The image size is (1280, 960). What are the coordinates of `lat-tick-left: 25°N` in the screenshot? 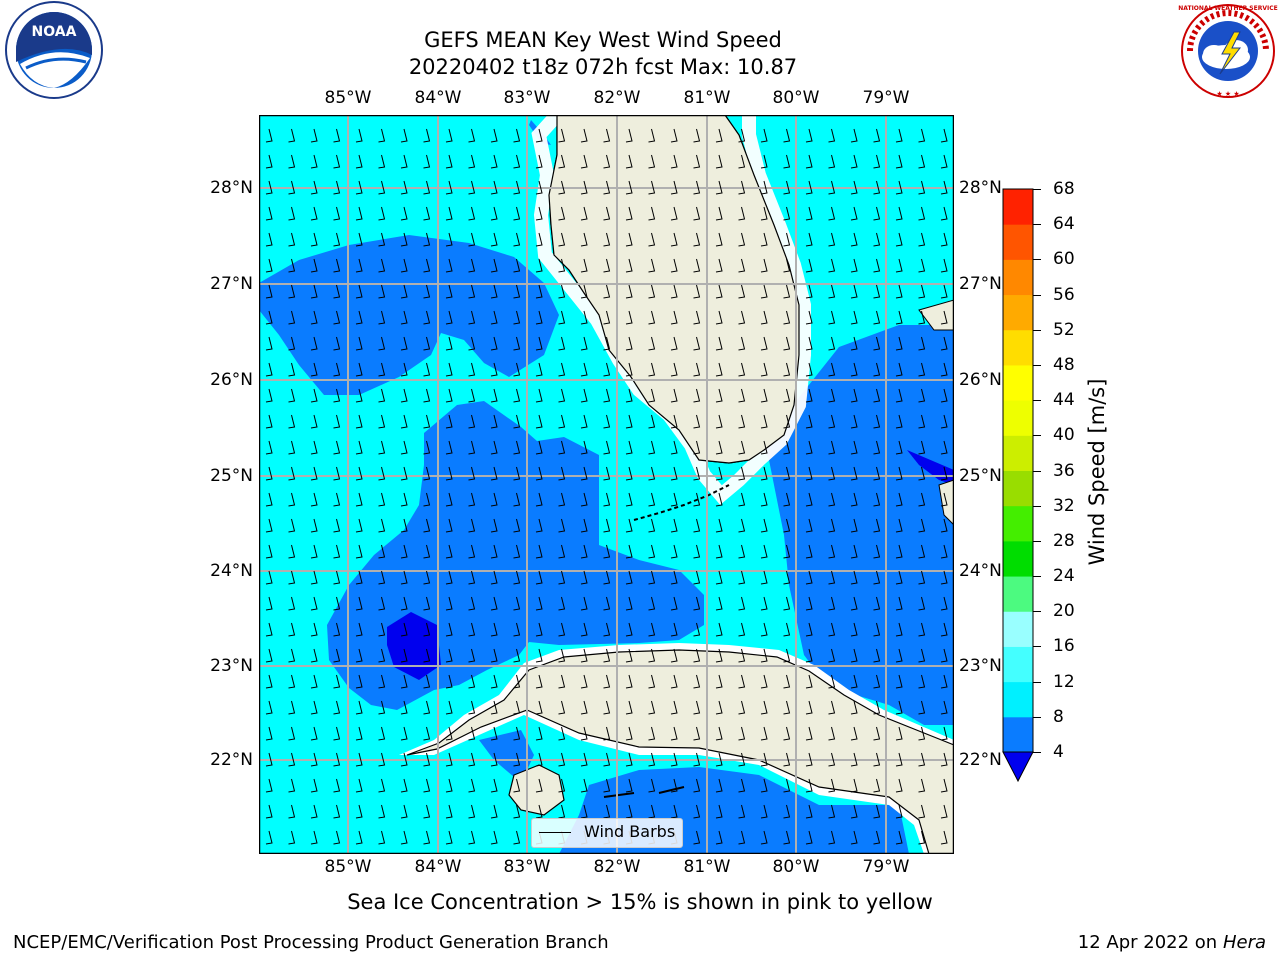 It's located at (231, 476).